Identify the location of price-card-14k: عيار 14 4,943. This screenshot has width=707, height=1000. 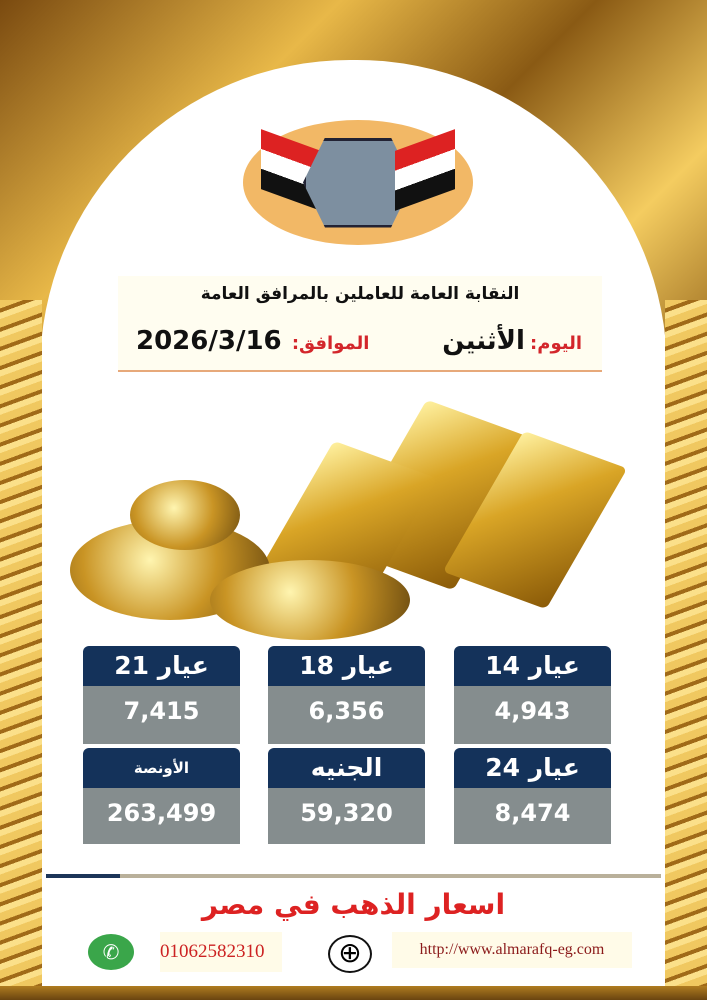
(532, 695).